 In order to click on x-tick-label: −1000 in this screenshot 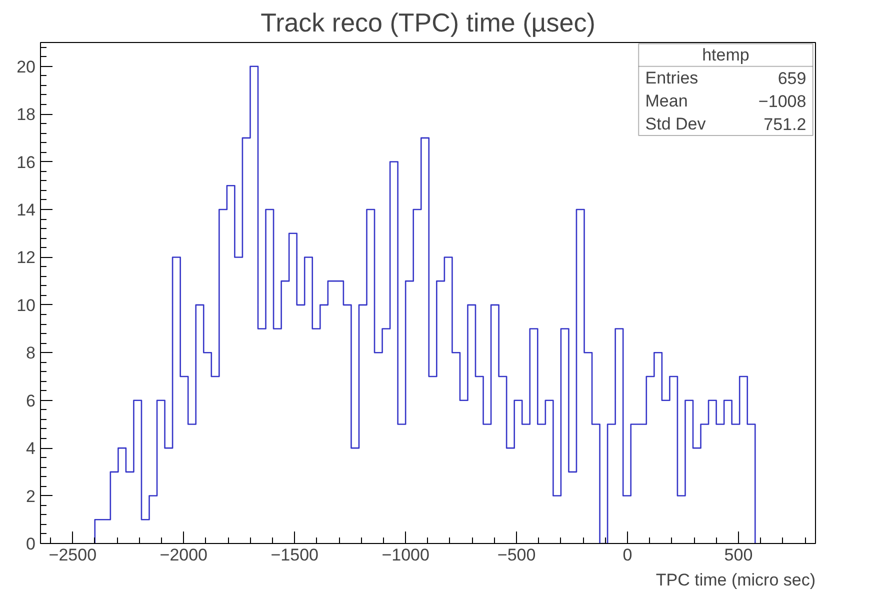, I will do `click(406, 555)`.